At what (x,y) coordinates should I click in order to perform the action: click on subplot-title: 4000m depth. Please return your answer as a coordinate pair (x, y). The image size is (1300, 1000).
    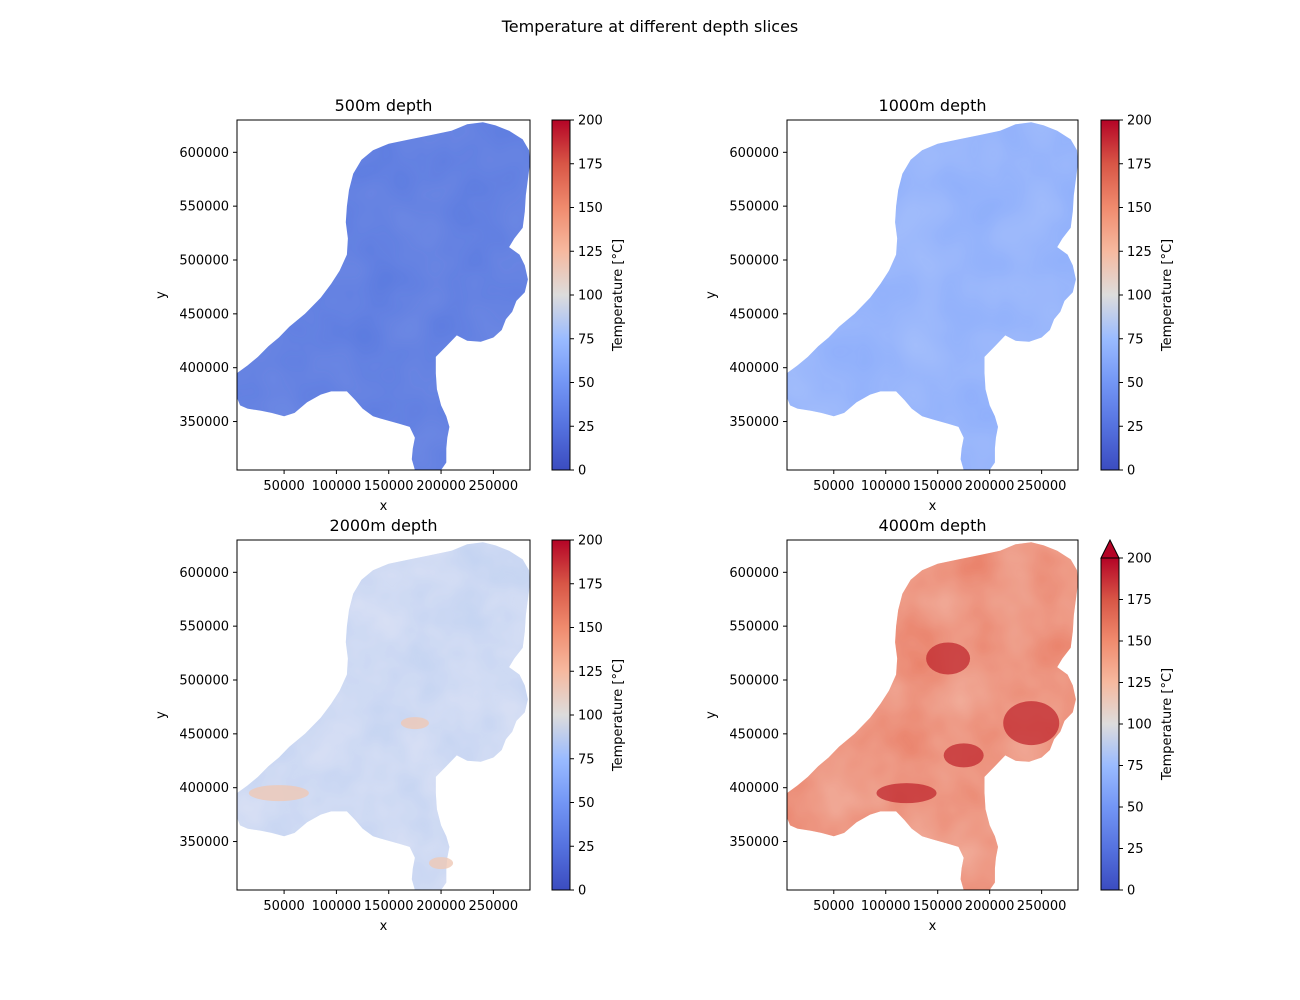
    Looking at the image, I should click on (933, 525).